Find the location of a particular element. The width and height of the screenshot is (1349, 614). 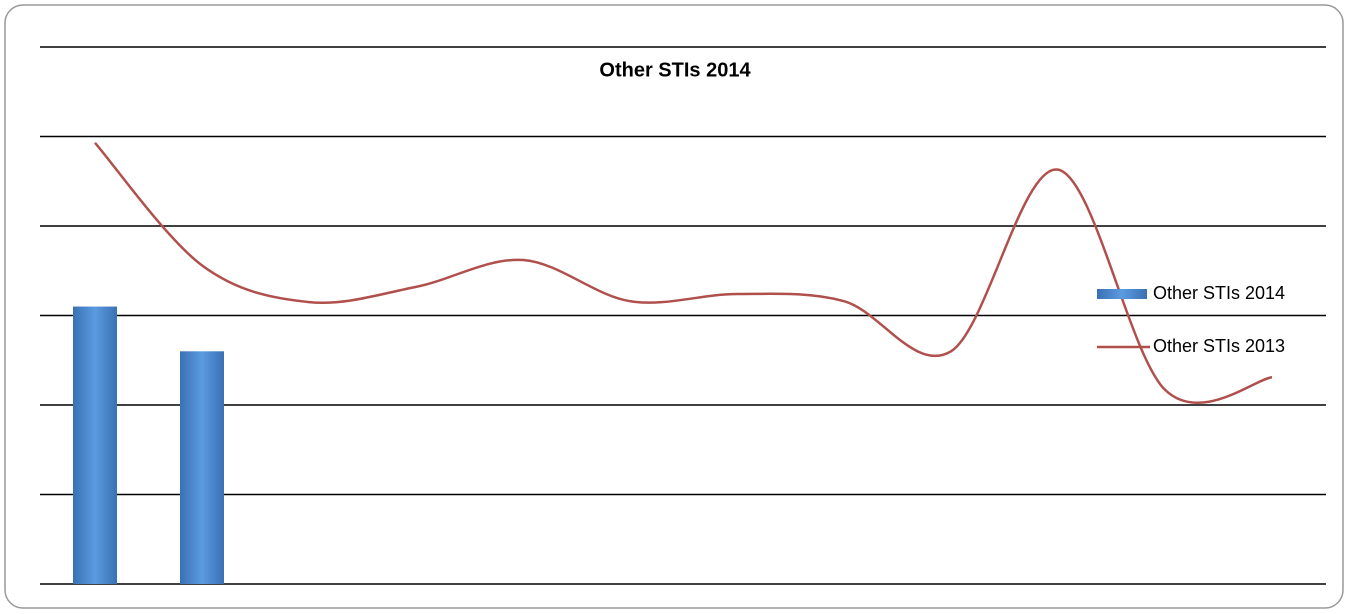

chart-title: Other STIs 2014 is located at coordinates (675, 70).